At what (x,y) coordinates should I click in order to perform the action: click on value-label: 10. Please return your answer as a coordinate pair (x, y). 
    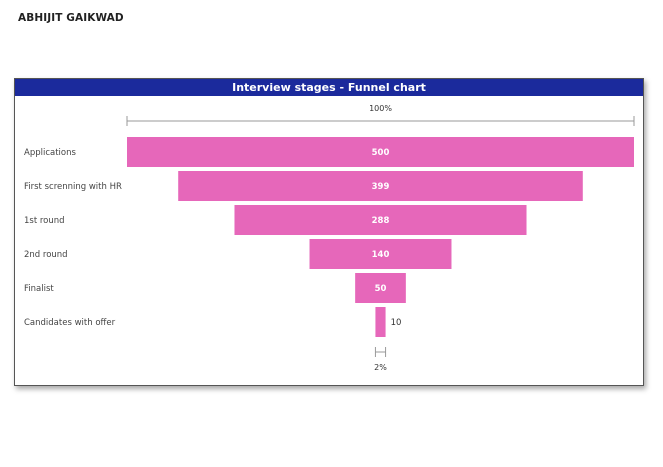
    Looking at the image, I should click on (396, 323).